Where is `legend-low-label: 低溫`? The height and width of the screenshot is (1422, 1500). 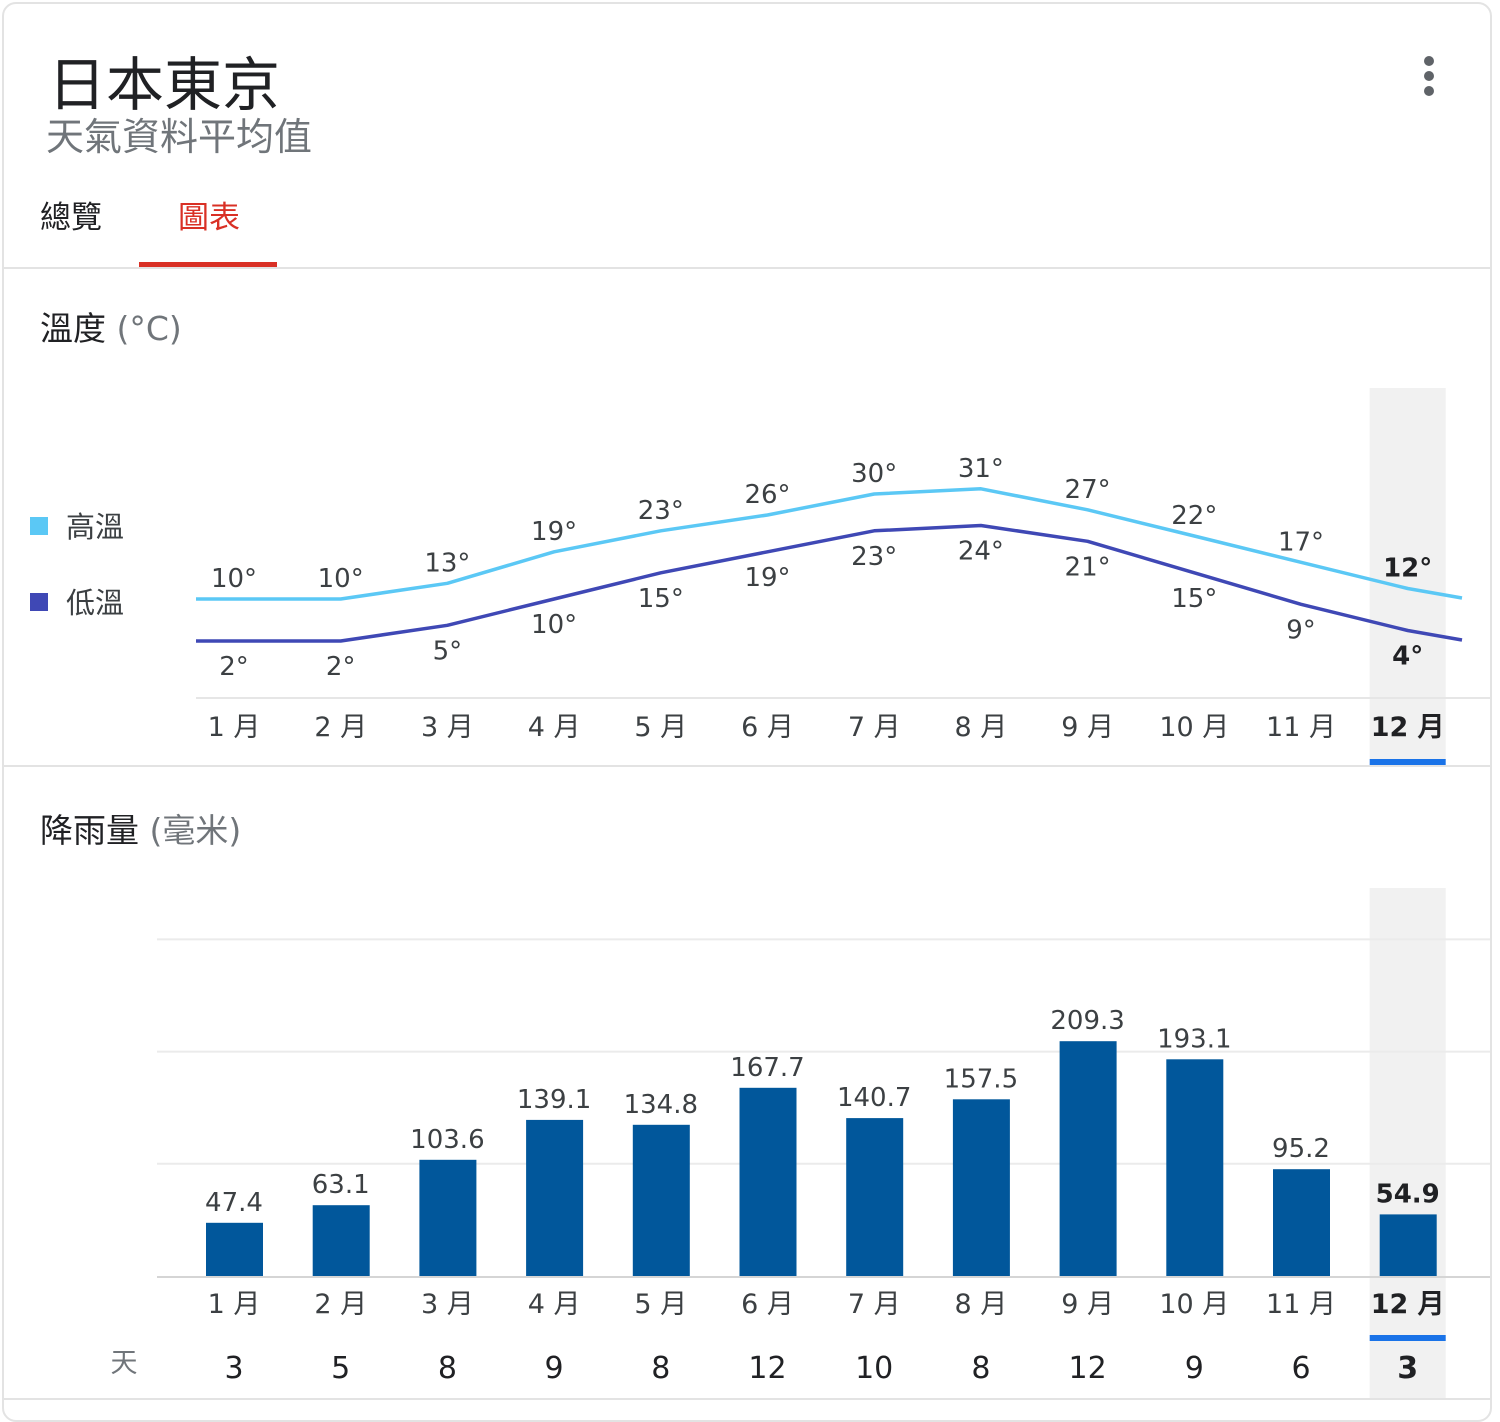
legend-low-label: 低溫 is located at coordinates (95, 603).